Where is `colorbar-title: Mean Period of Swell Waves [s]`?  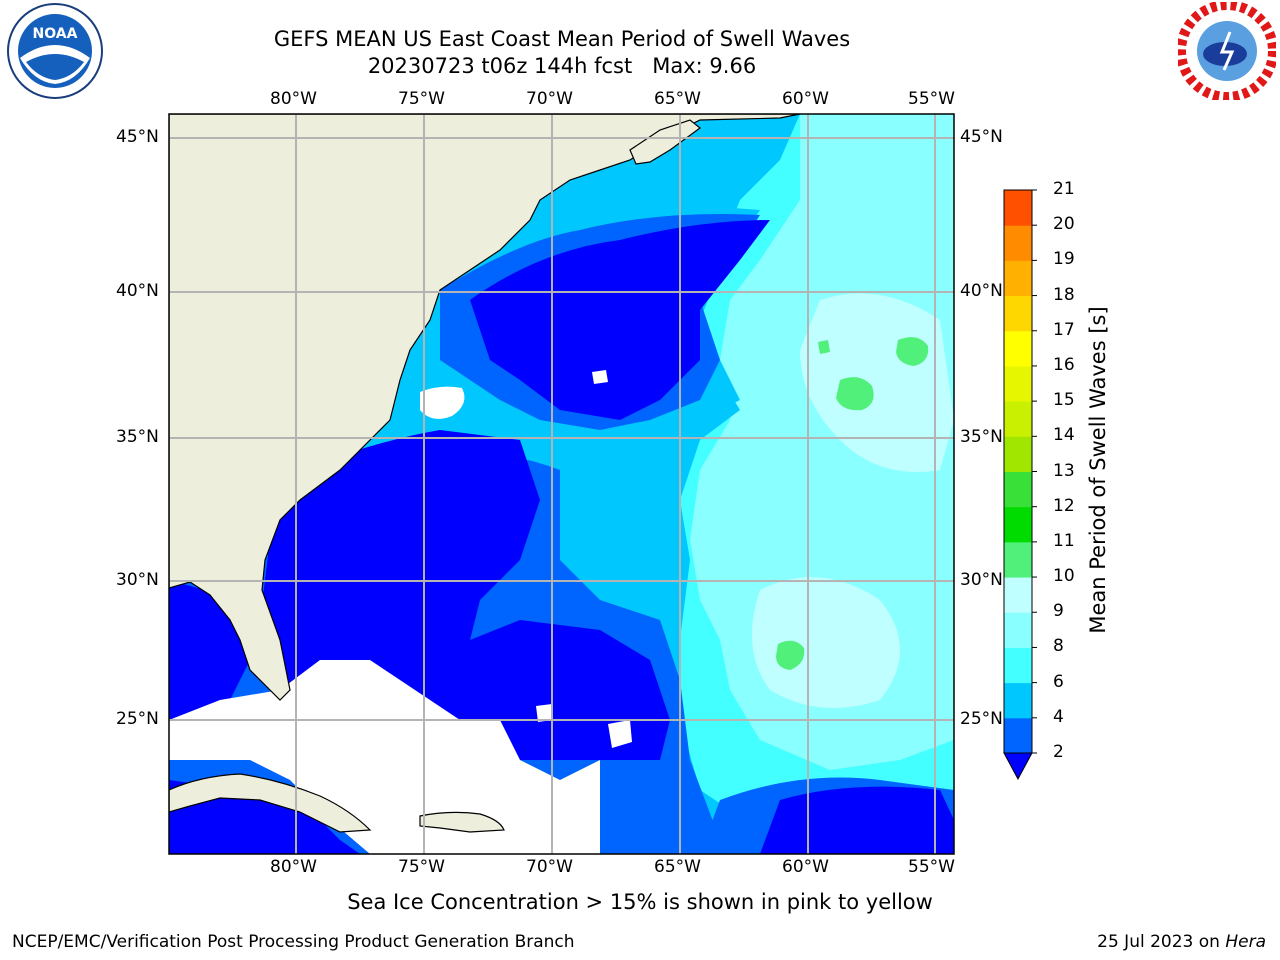
colorbar-title: Mean Period of Swell Waves [s] is located at coordinates (1098, 470).